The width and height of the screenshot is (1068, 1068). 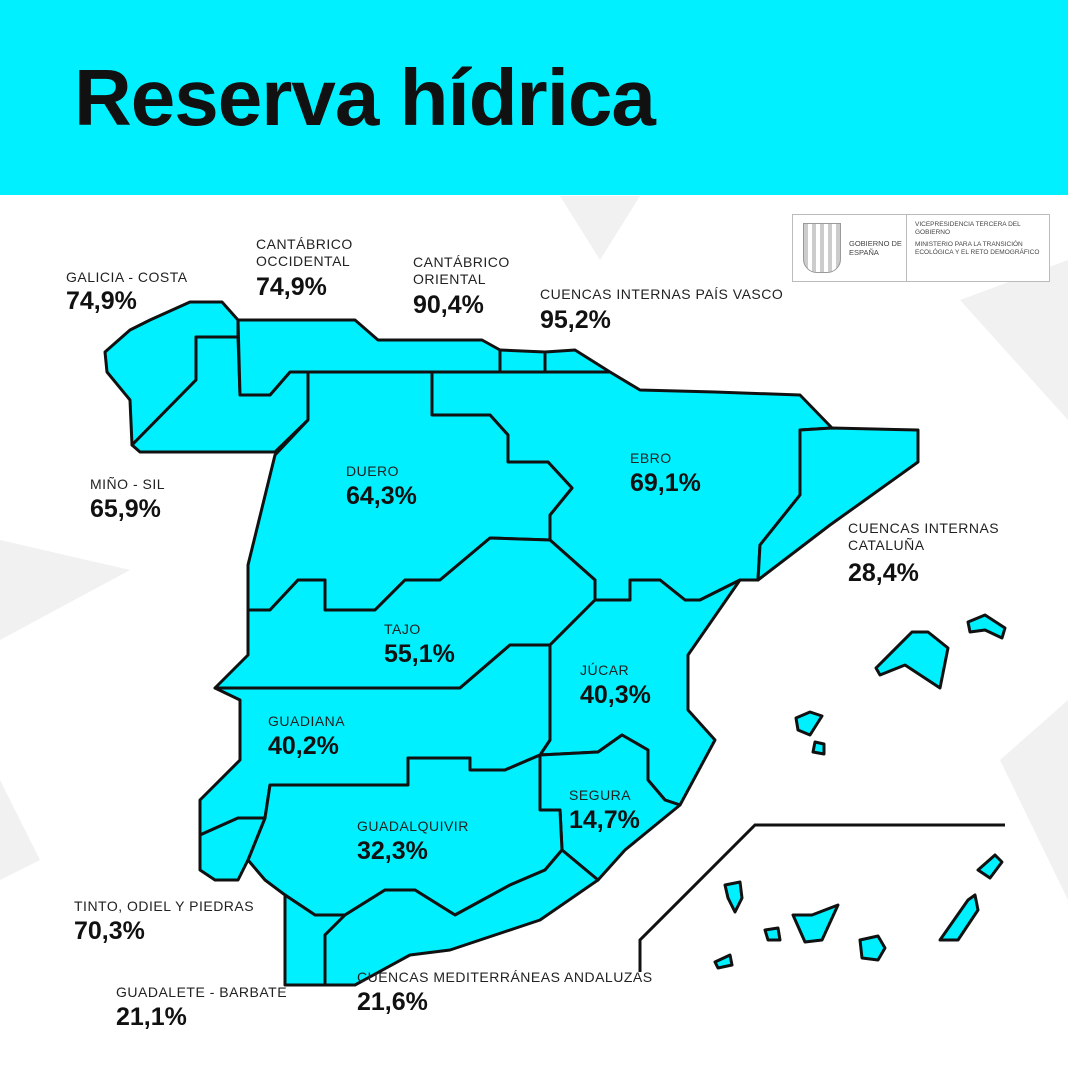 What do you see at coordinates (413, 826) in the screenshot?
I see `label-guadalquivir: GUADALQUIVIR` at bounding box center [413, 826].